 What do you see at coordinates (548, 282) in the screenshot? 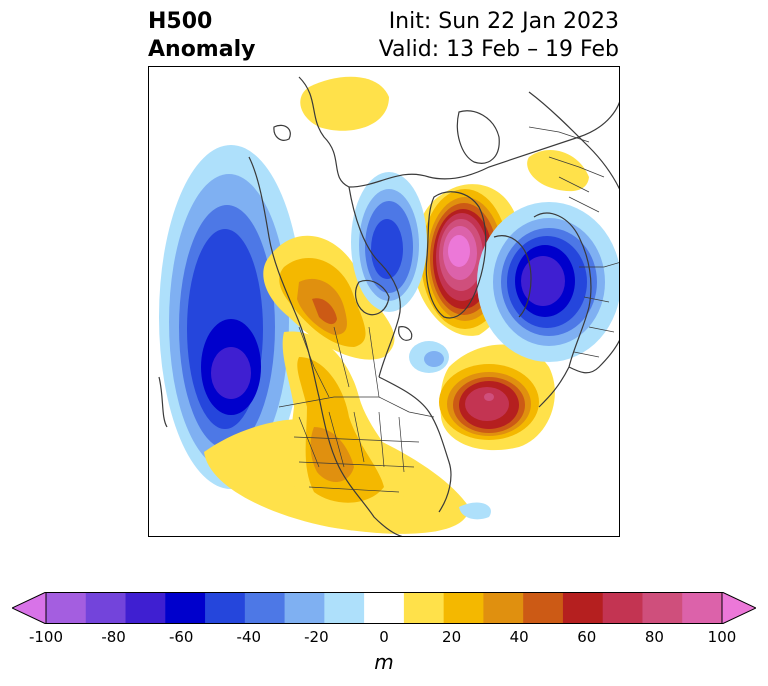
I see `anomaly-europe-low` at bounding box center [548, 282].